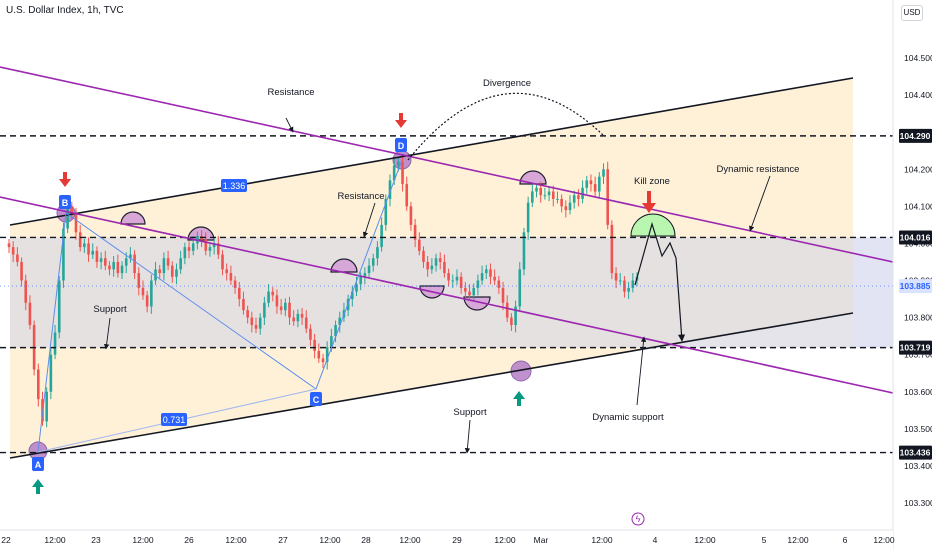  Describe the element at coordinates (915, 136) in the screenshot. I see `price-tag-label: 104.290` at that location.